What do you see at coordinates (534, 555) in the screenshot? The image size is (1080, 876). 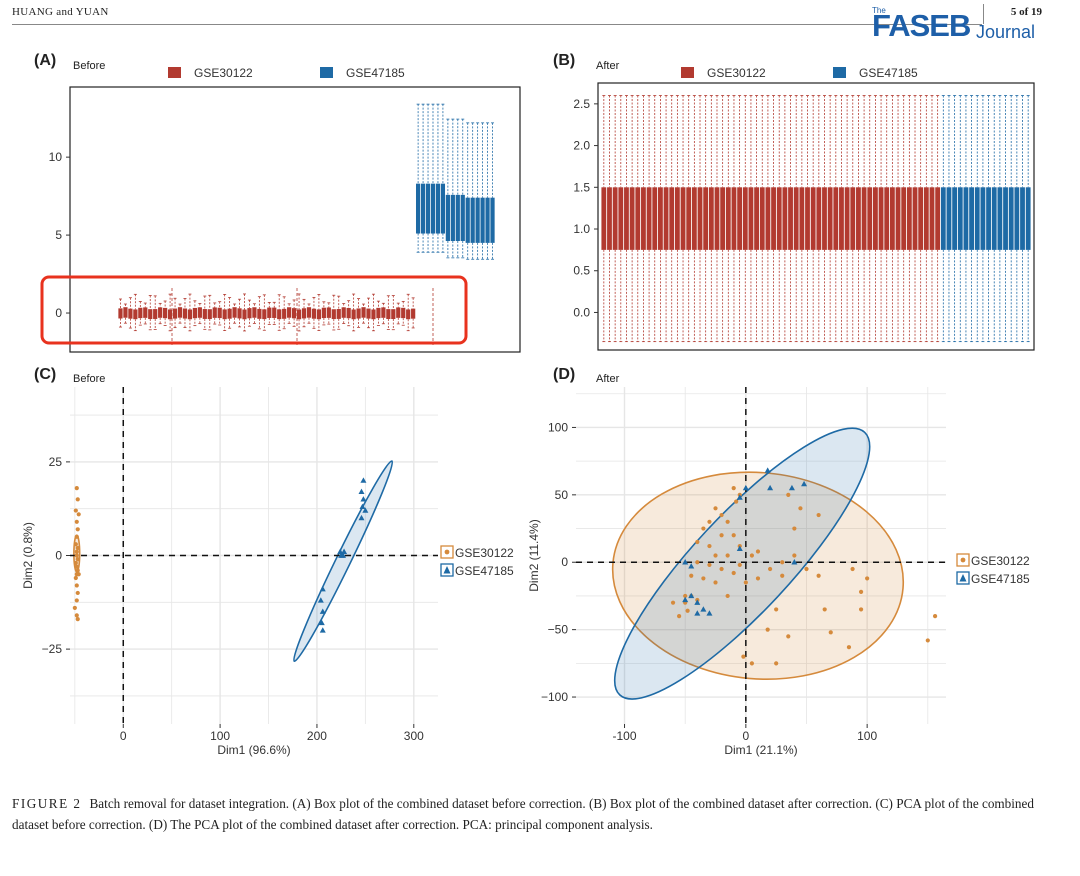 I see `y-axis-label: Dim2 (11.4%)` at bounding box center [534, 555].